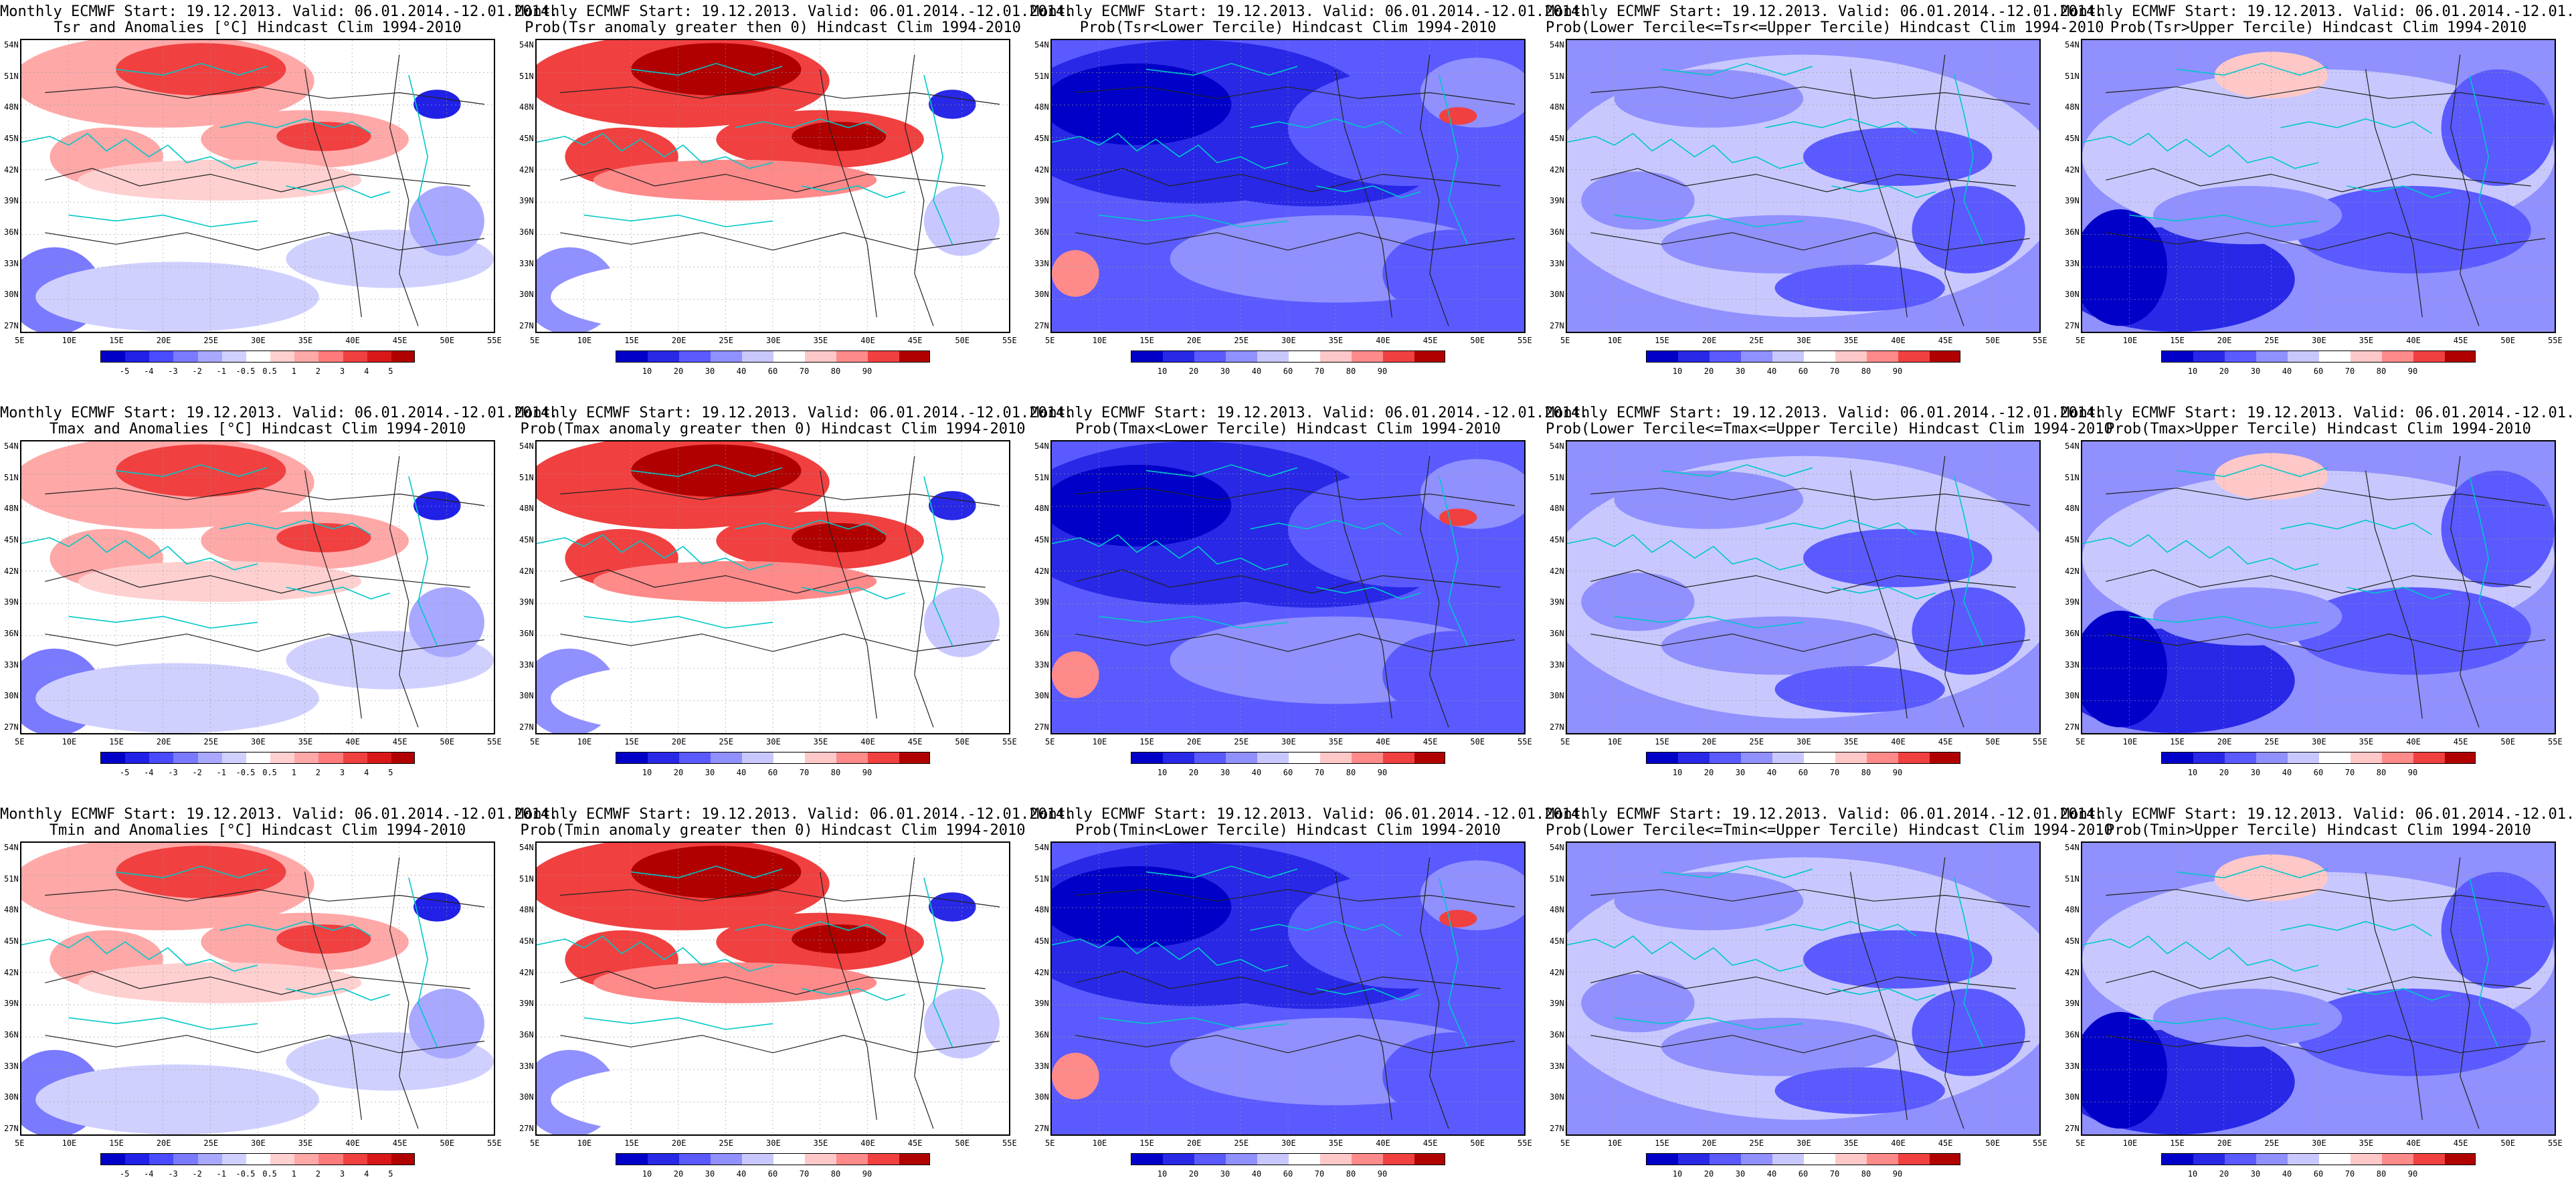 The width and height of the screenshot is (2576, 1204). What do you see at coordinates (1430, 1143) in the screenshot?
I see `longitude-label: 45E` at bounding box center [1430, 1143].